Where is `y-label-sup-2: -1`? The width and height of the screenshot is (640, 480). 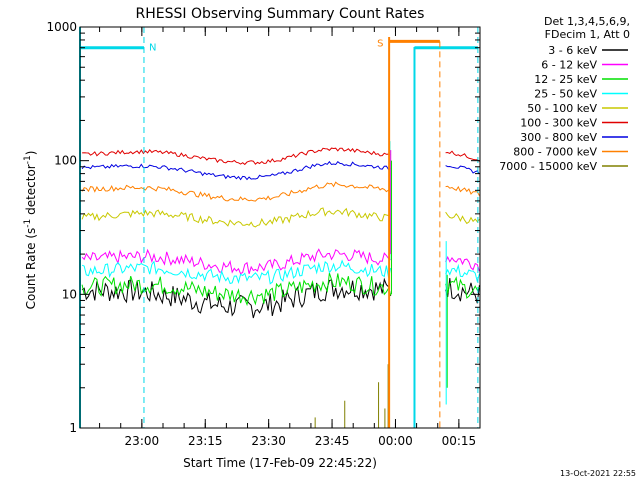 y-label-sup-2: -1 is located at coordinates (28, 159).